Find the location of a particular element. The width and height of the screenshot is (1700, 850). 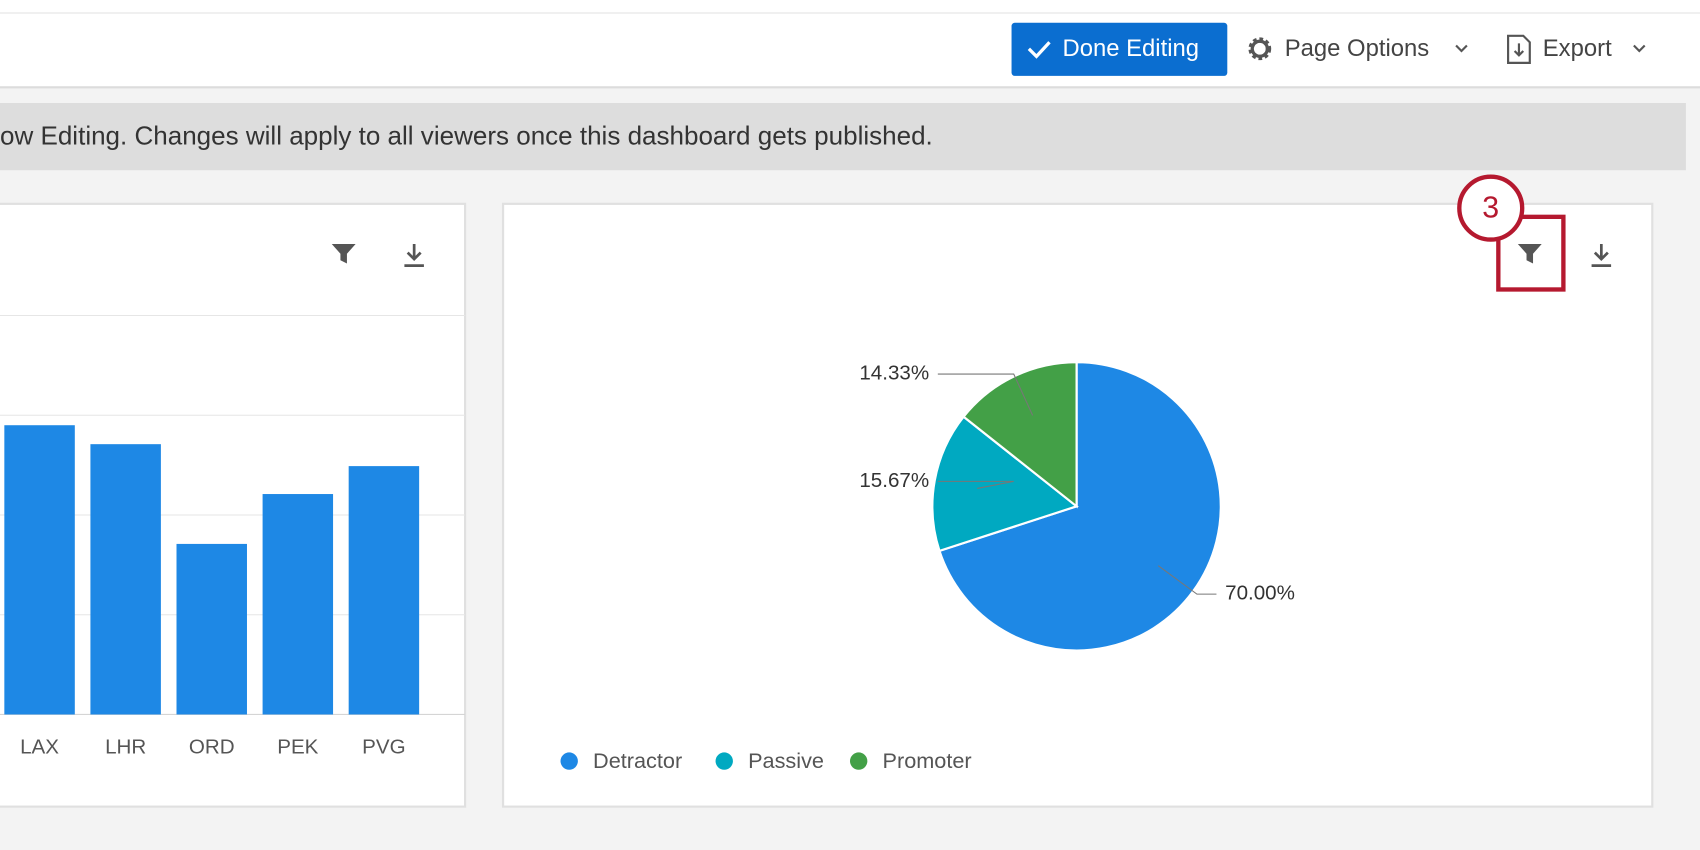

pie-download-button is located at coordinates (1601, 255).